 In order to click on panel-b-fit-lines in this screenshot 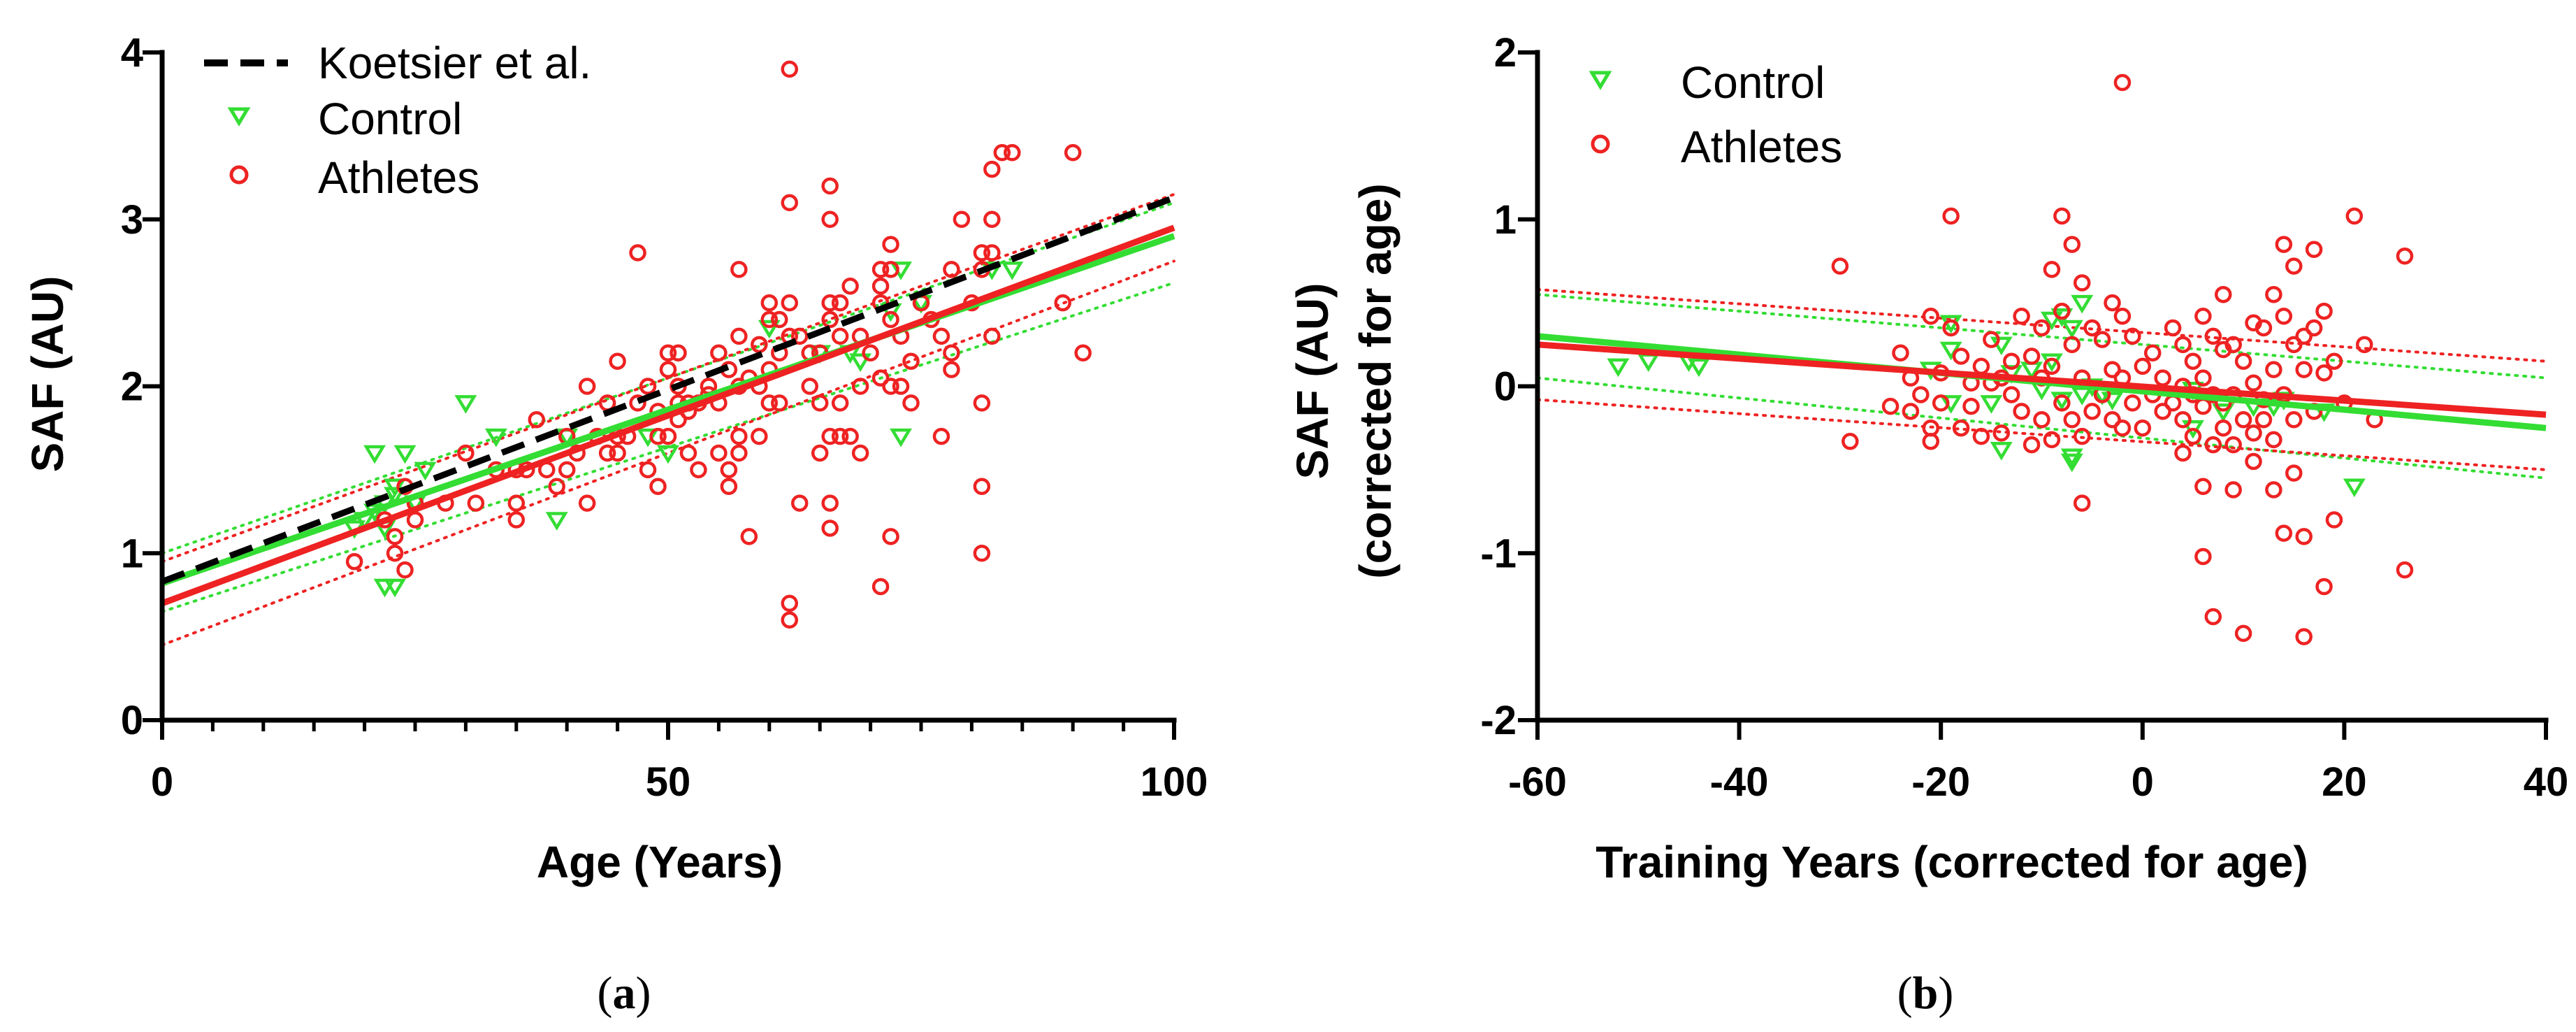, I will do `click(2042, 382)`.